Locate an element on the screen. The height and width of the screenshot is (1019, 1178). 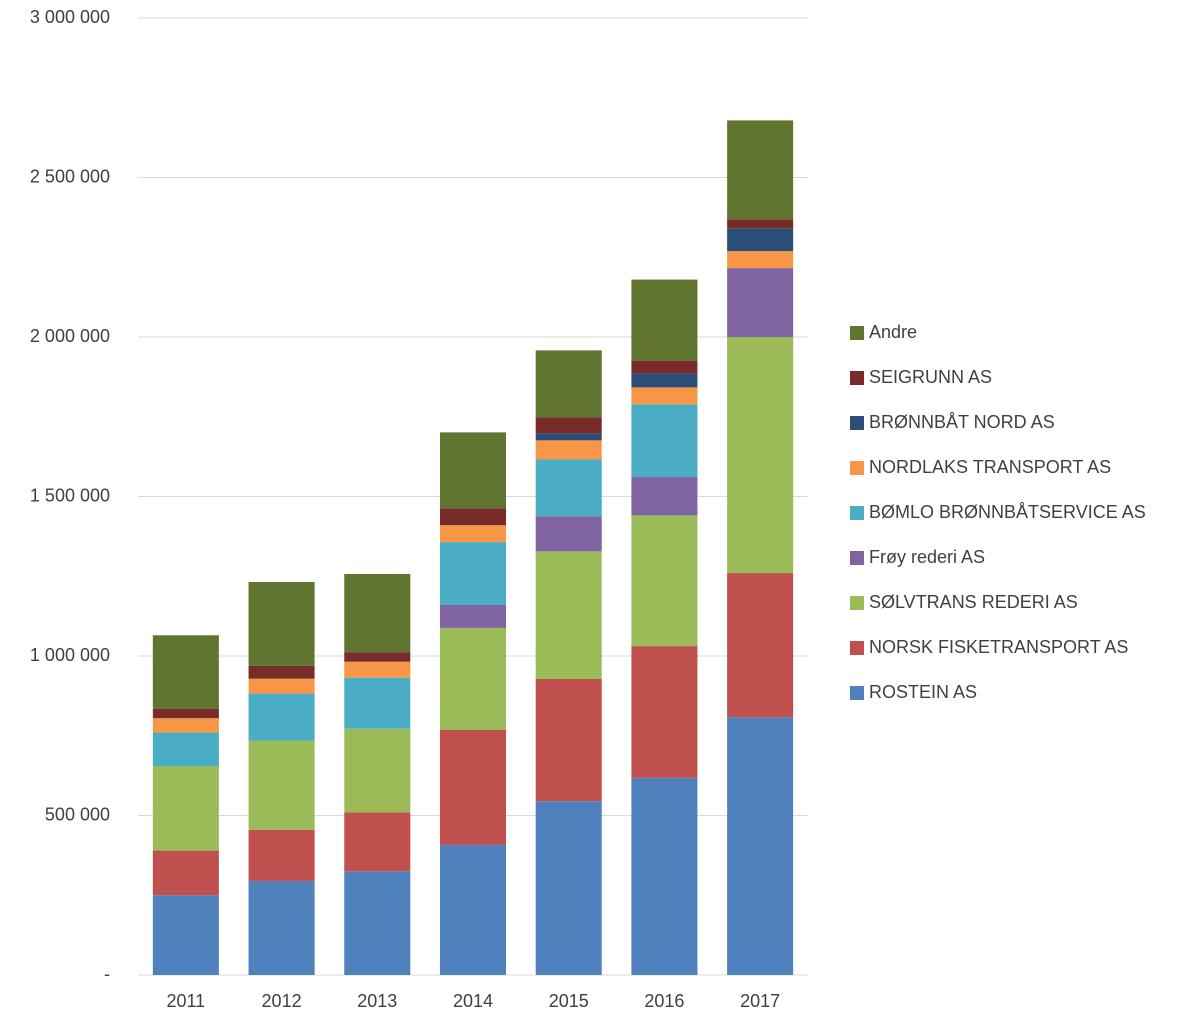
x-tick-label: 2014 is located at coordinates (473, 1001).